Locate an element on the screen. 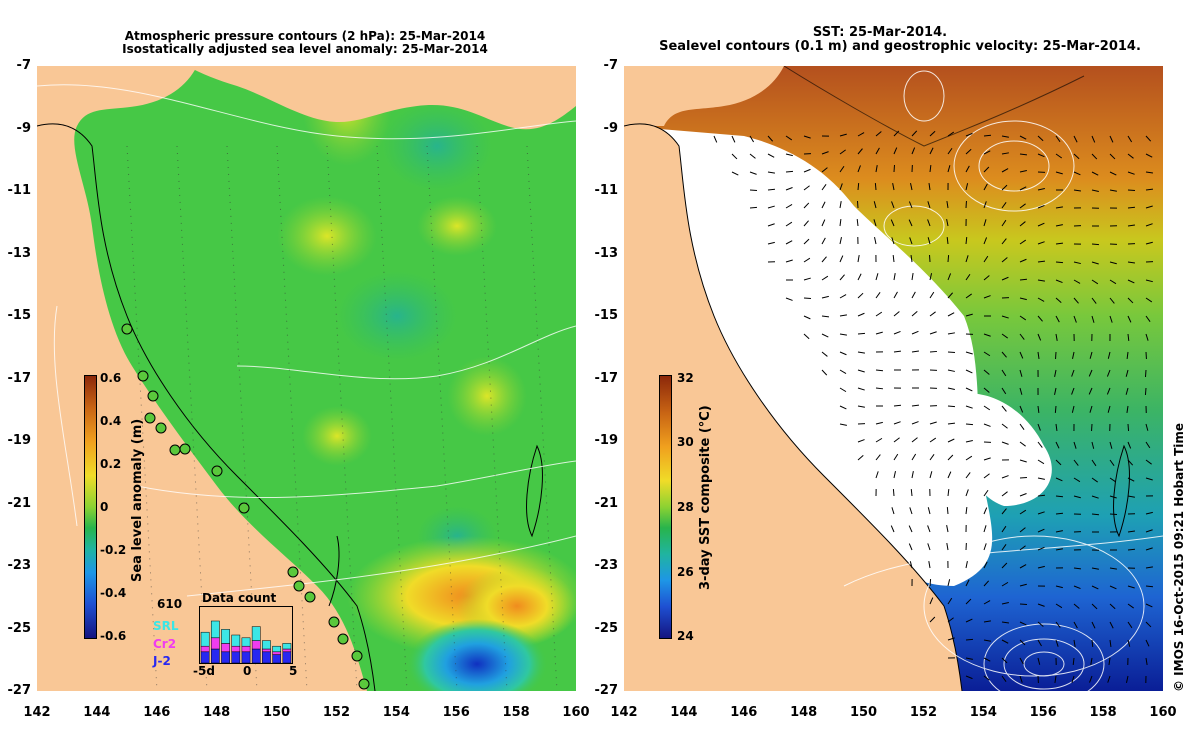 This screenshot has width=1200, height=750. data-count-bar-cr2 is located at coordinates (236, 649).